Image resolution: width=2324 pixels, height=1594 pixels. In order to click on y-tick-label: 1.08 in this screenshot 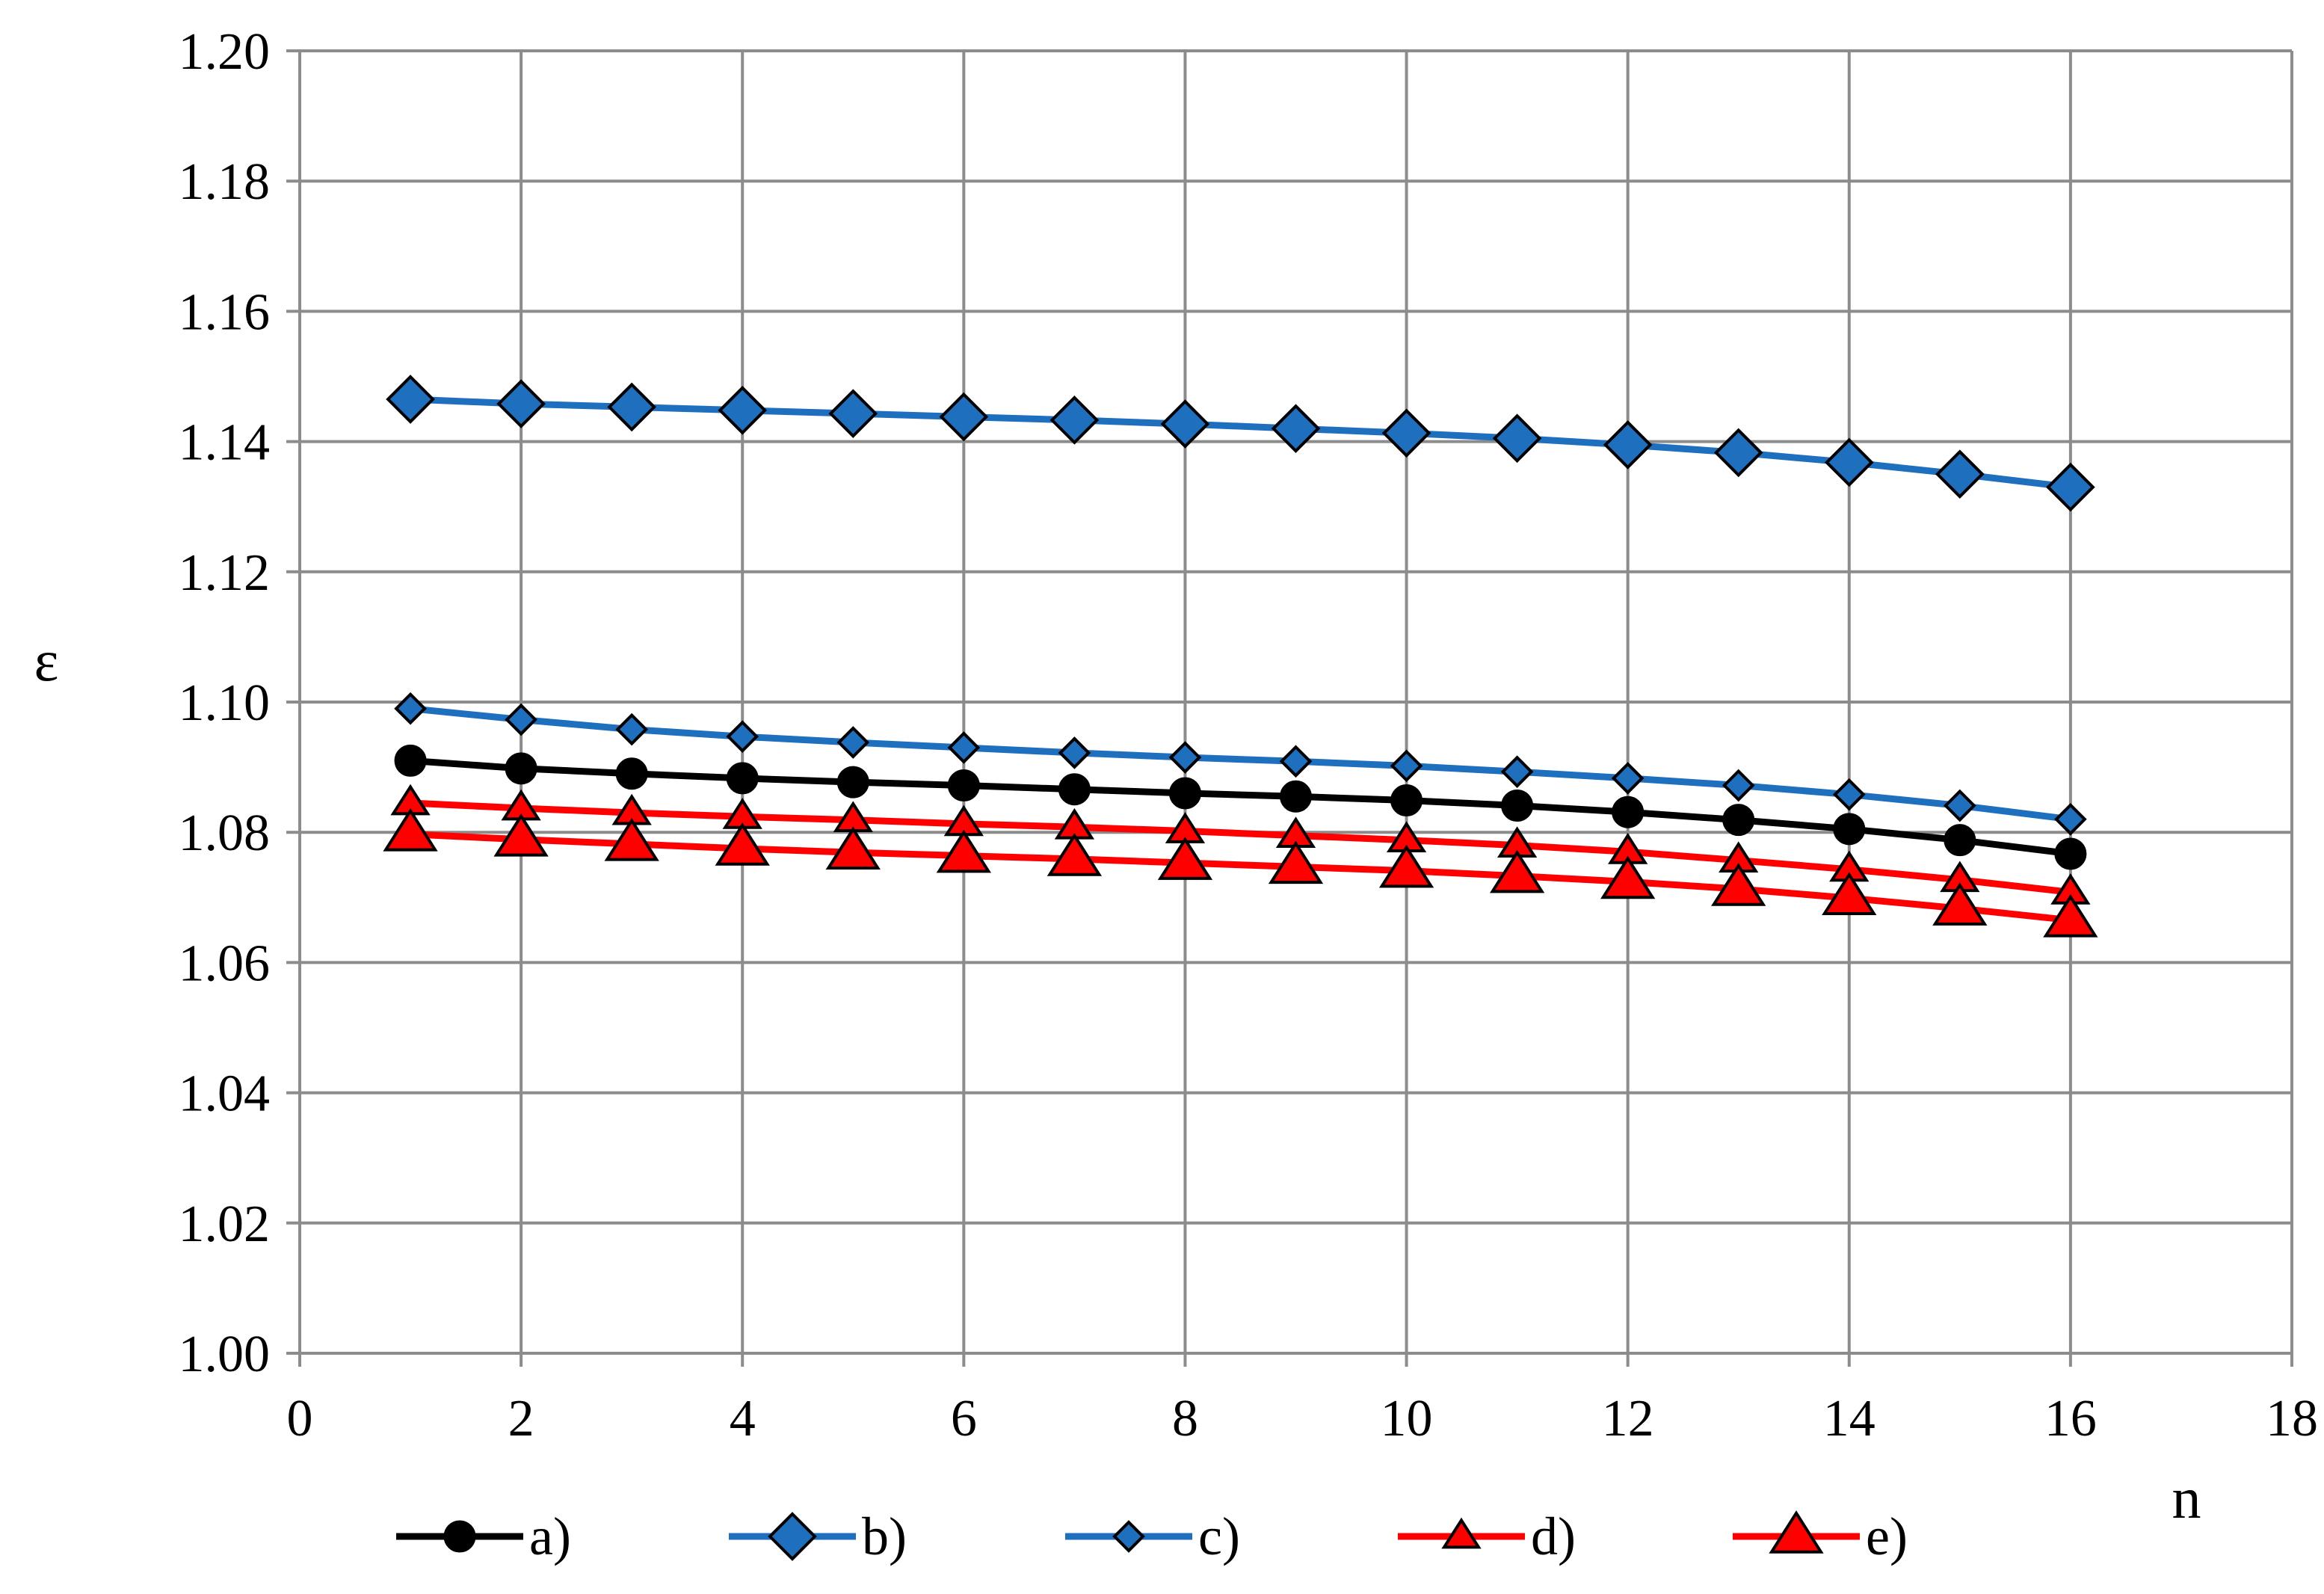, I will do `click(225, 833)`.